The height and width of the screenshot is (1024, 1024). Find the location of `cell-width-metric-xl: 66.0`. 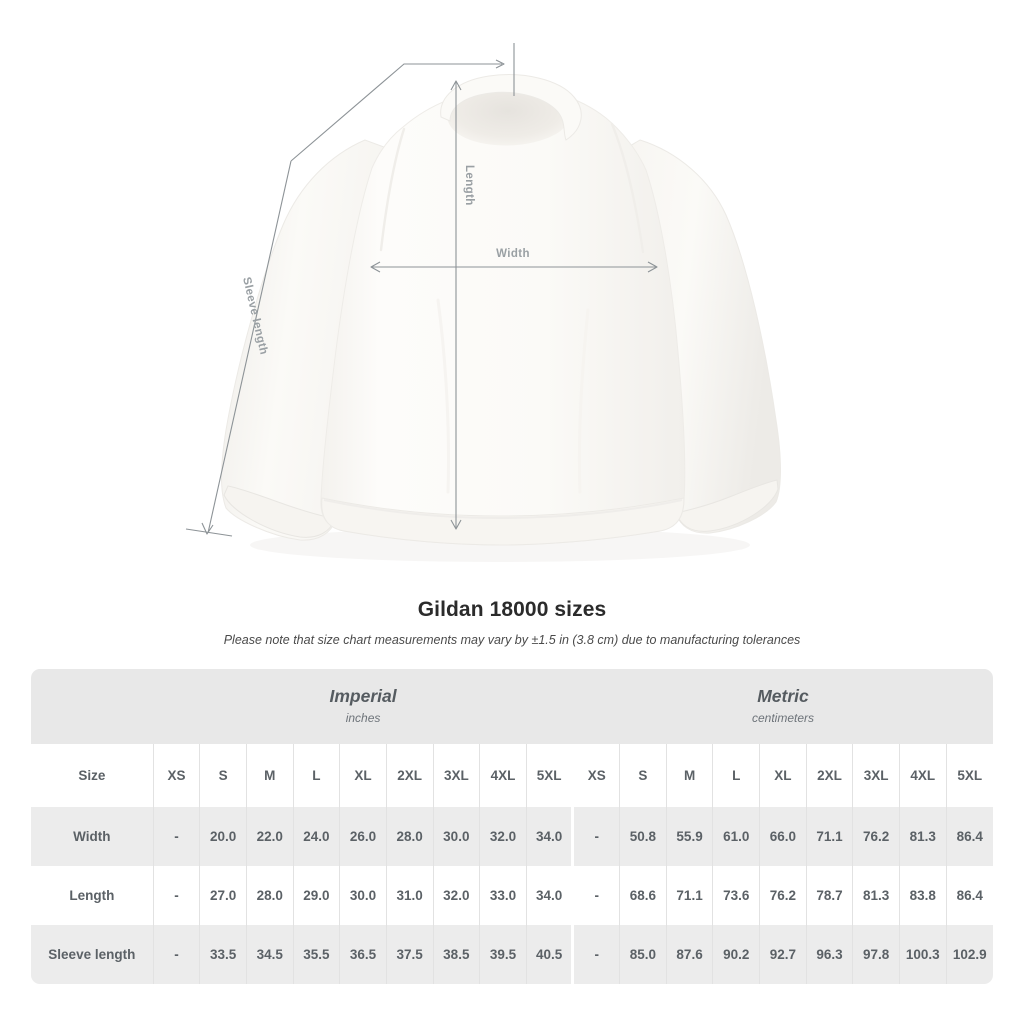

cell-width-metric-xl: 66.0 is located at coordinates (783, 836).